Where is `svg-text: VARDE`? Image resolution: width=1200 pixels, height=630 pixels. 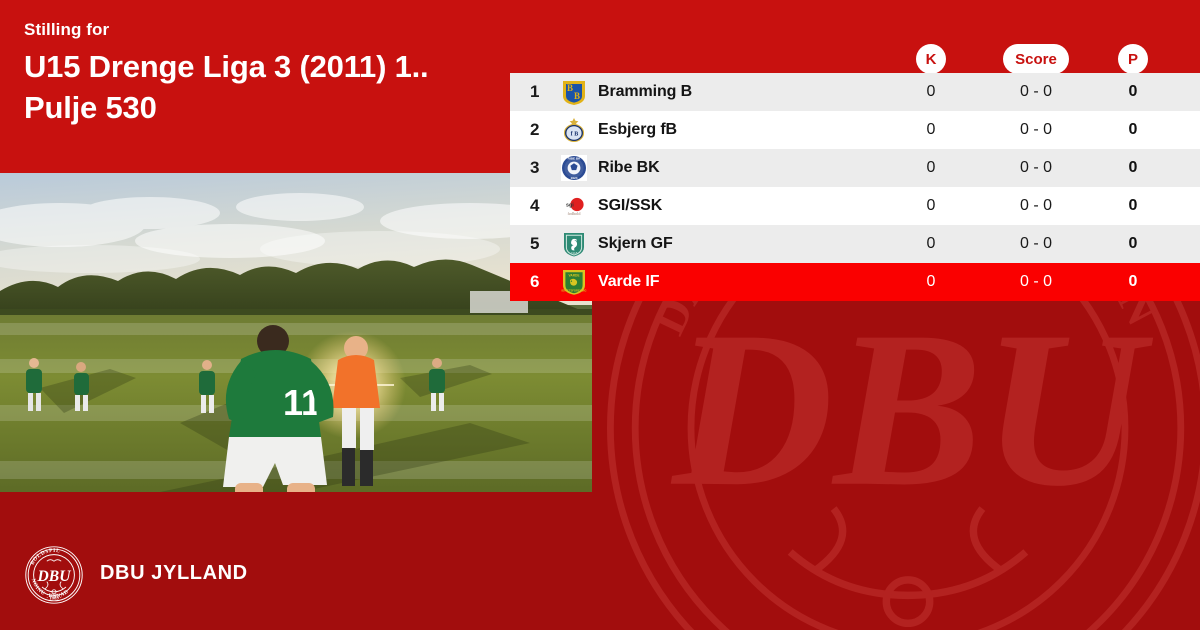 svg-text: VARDE is located at coordinates (574, 276).